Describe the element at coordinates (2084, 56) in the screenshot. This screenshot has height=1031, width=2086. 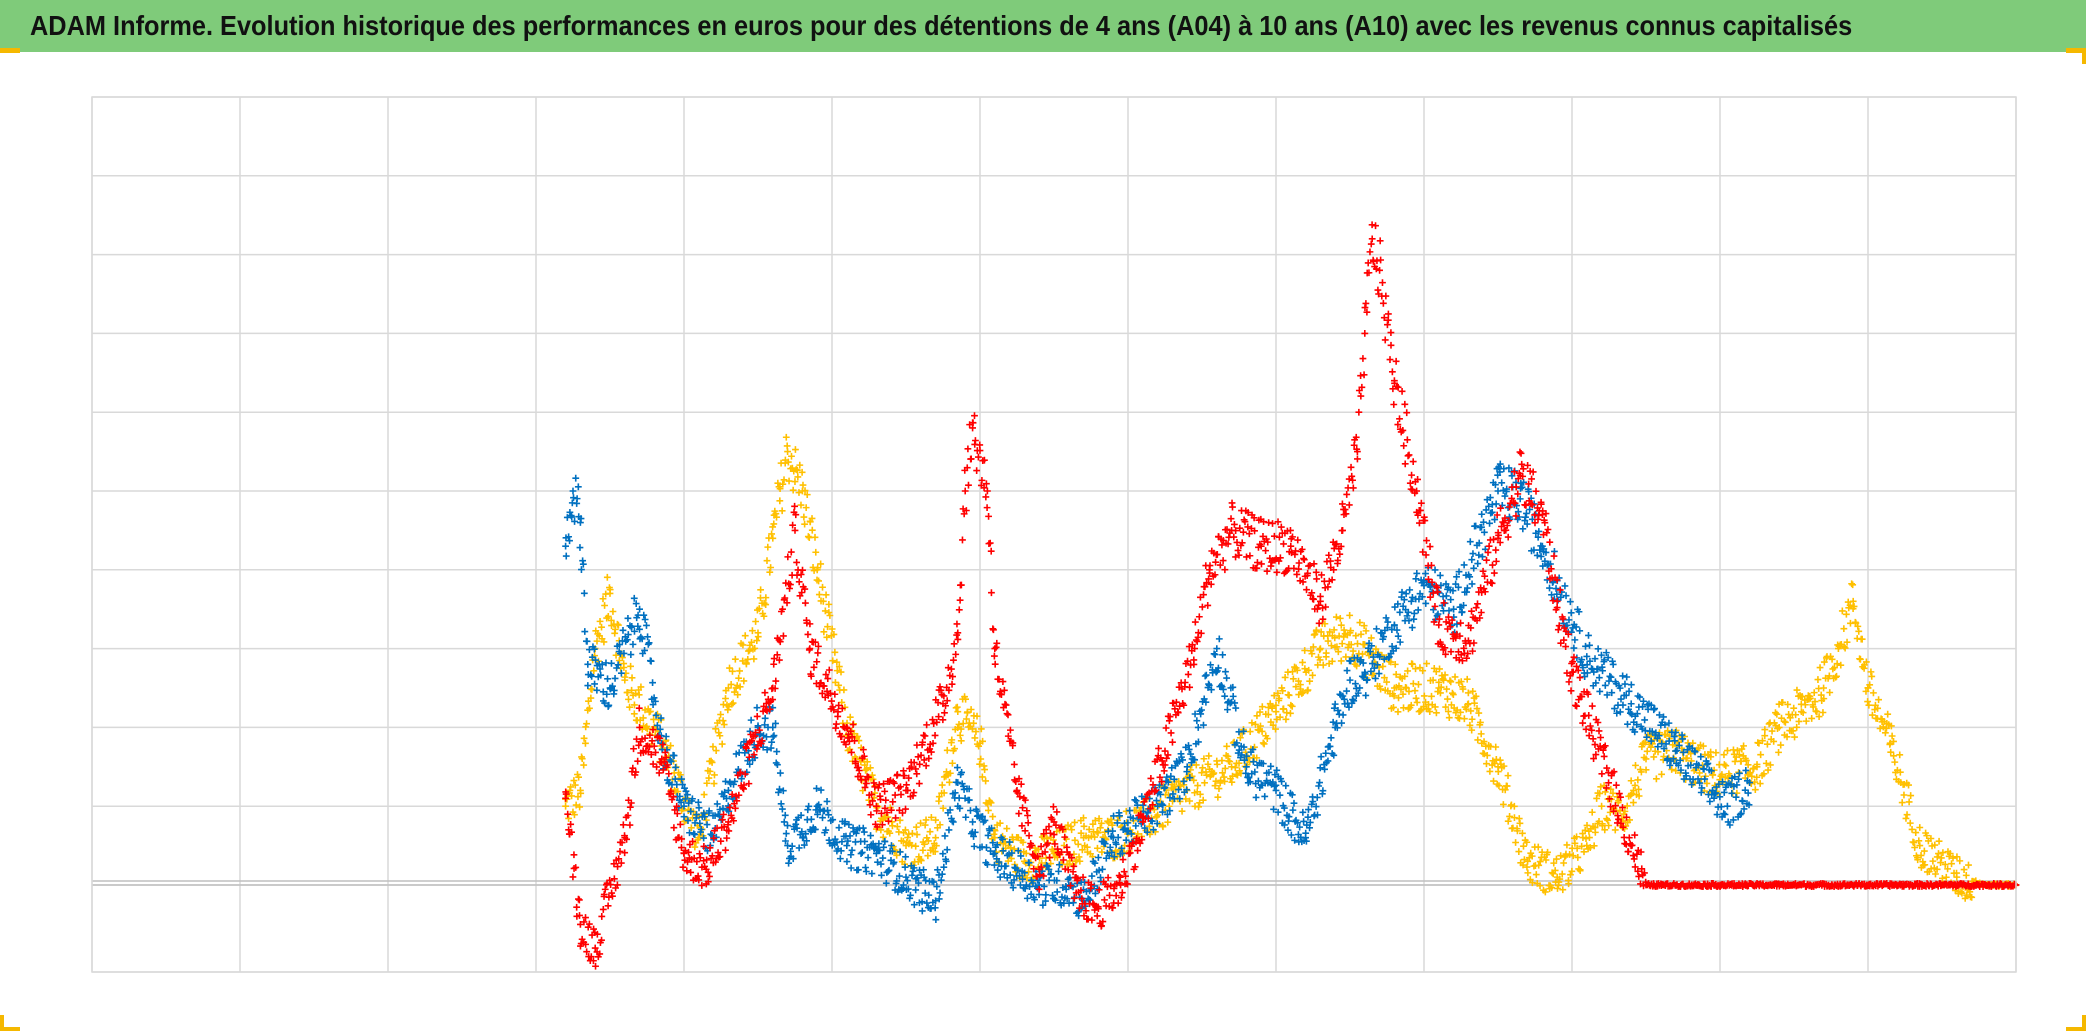
I see `corner-accent-top-right-edge` at that location.